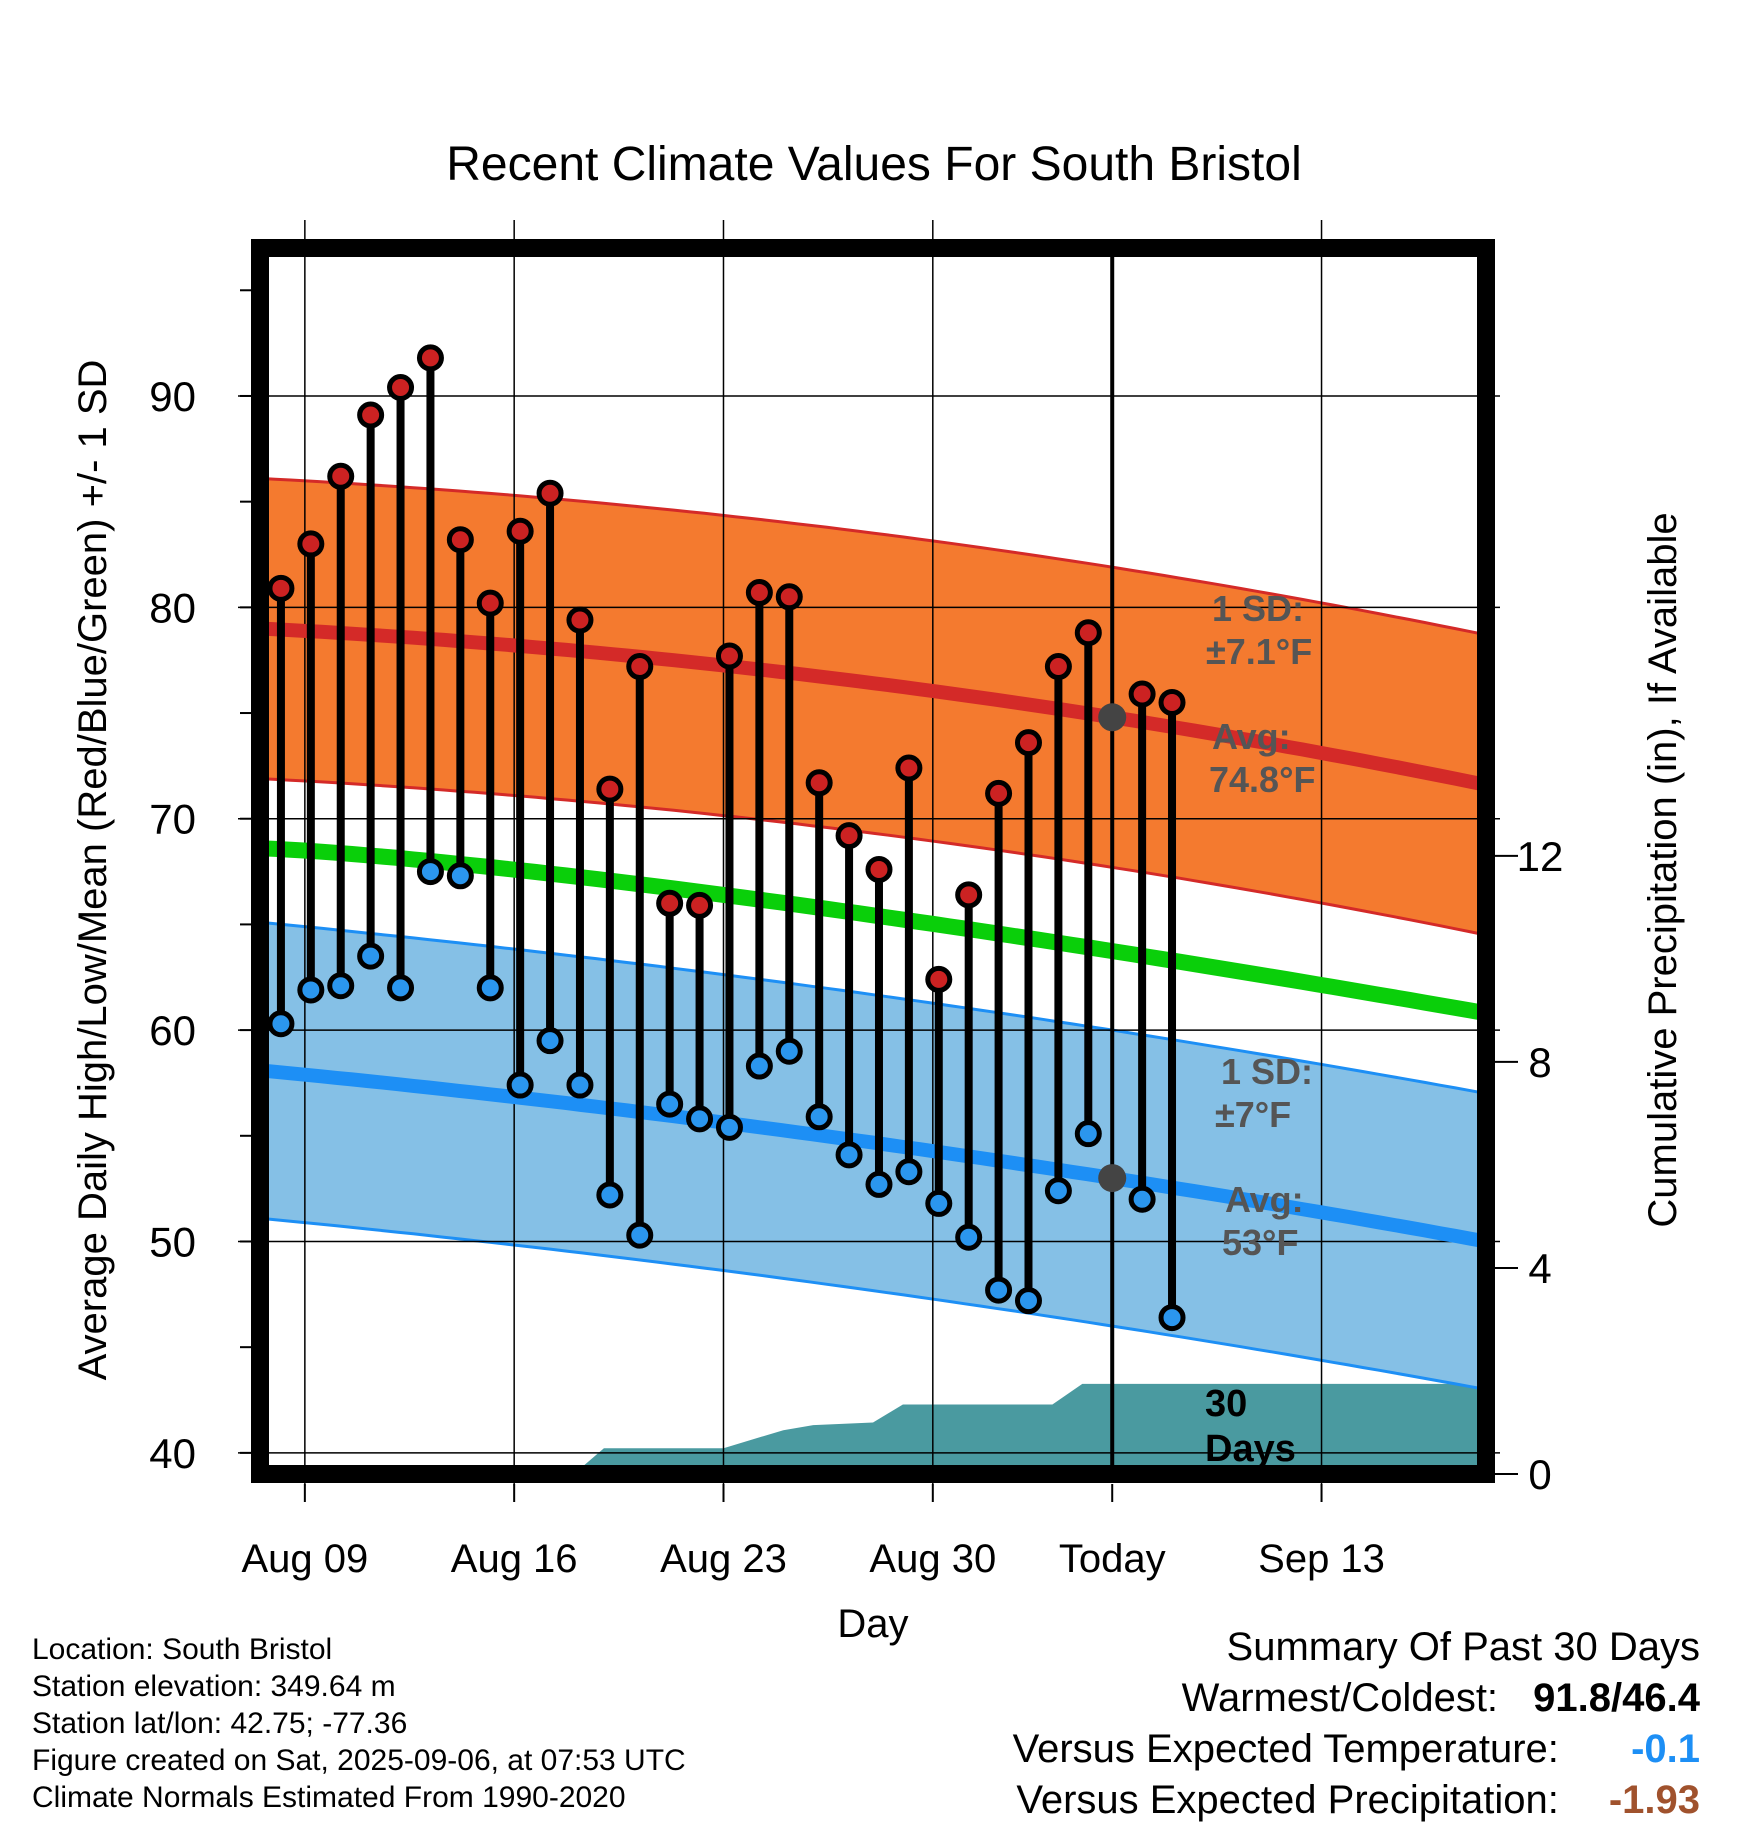 The width and height of the screenshot is (1748, 1828). Describe the element at coordinates (220, 1723) in the screenshot. I see `latlon-text: Station lat/lon: 42.75; -77.36` at that location.